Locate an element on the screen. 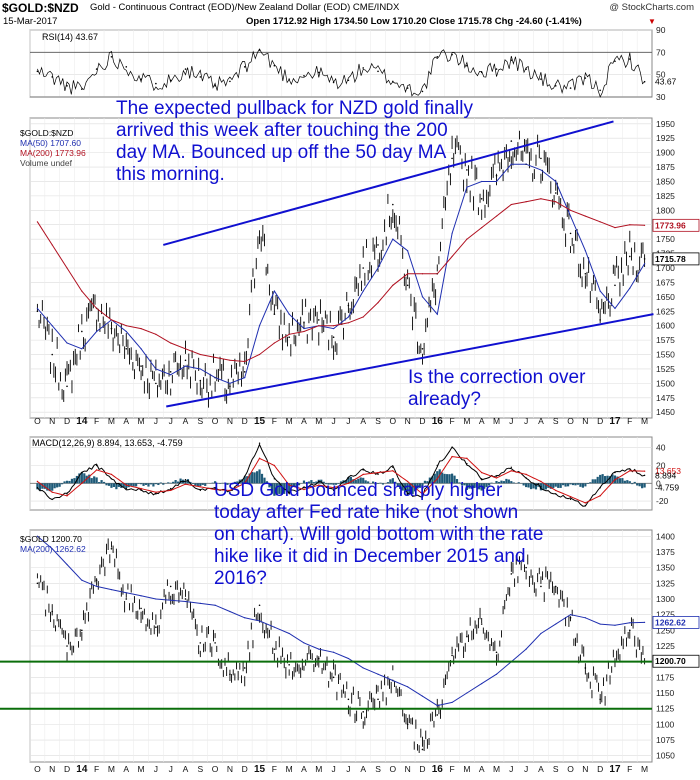  y-tick-label: 1275 is located at coordinates (665, 615).